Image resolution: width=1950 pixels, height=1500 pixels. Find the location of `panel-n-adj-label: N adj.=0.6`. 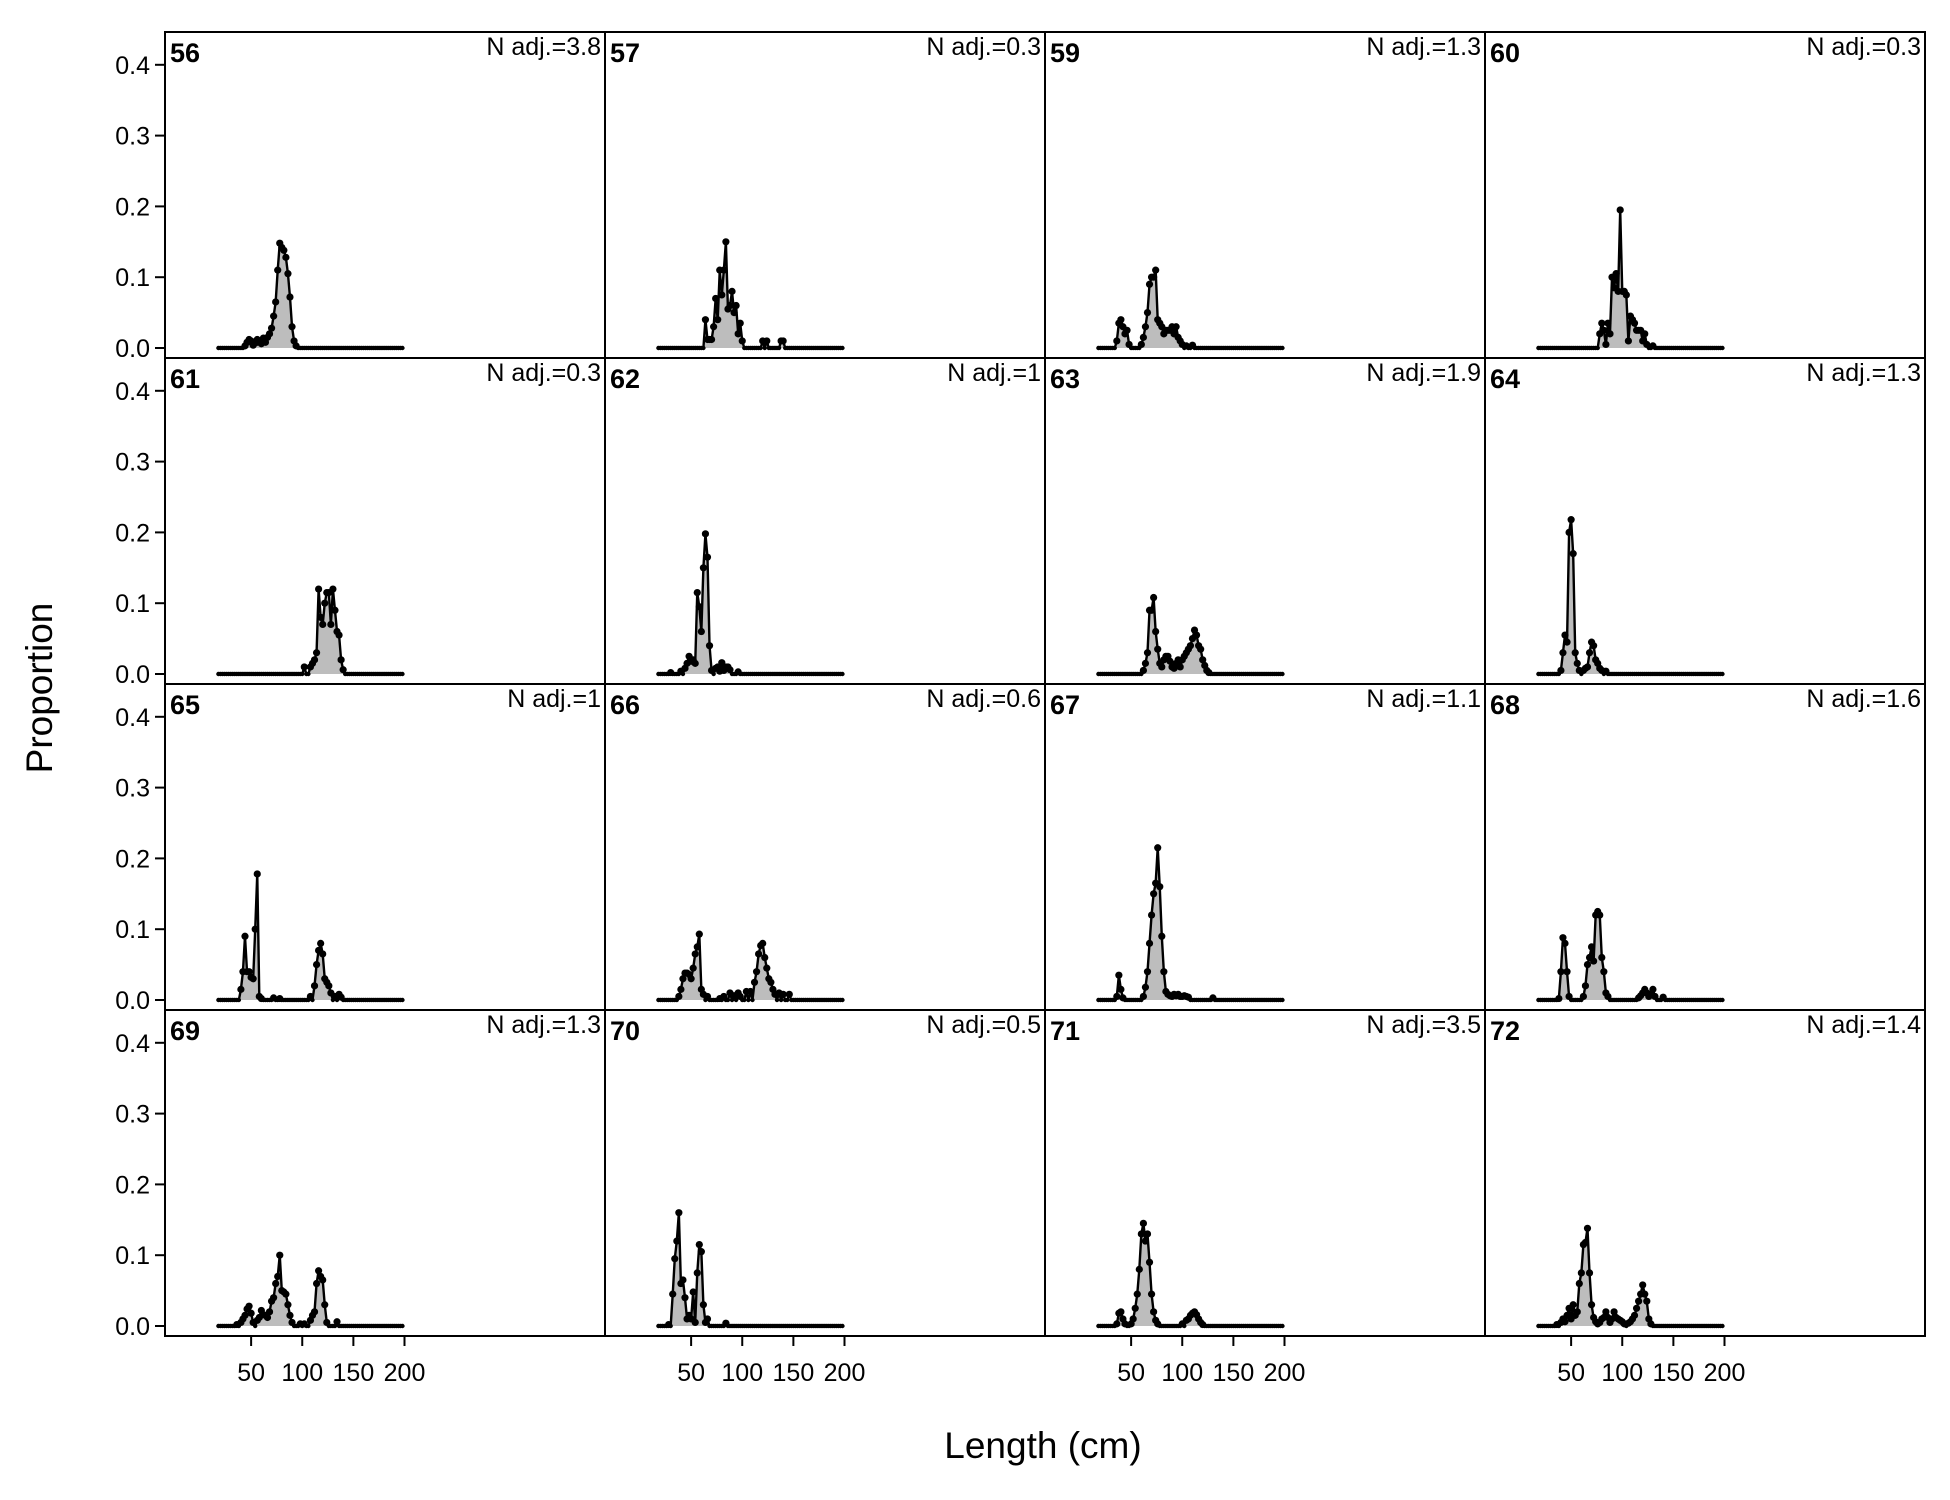

panel-n-adj-label: N adj.=0.6 is located at coordinates (983, 699).